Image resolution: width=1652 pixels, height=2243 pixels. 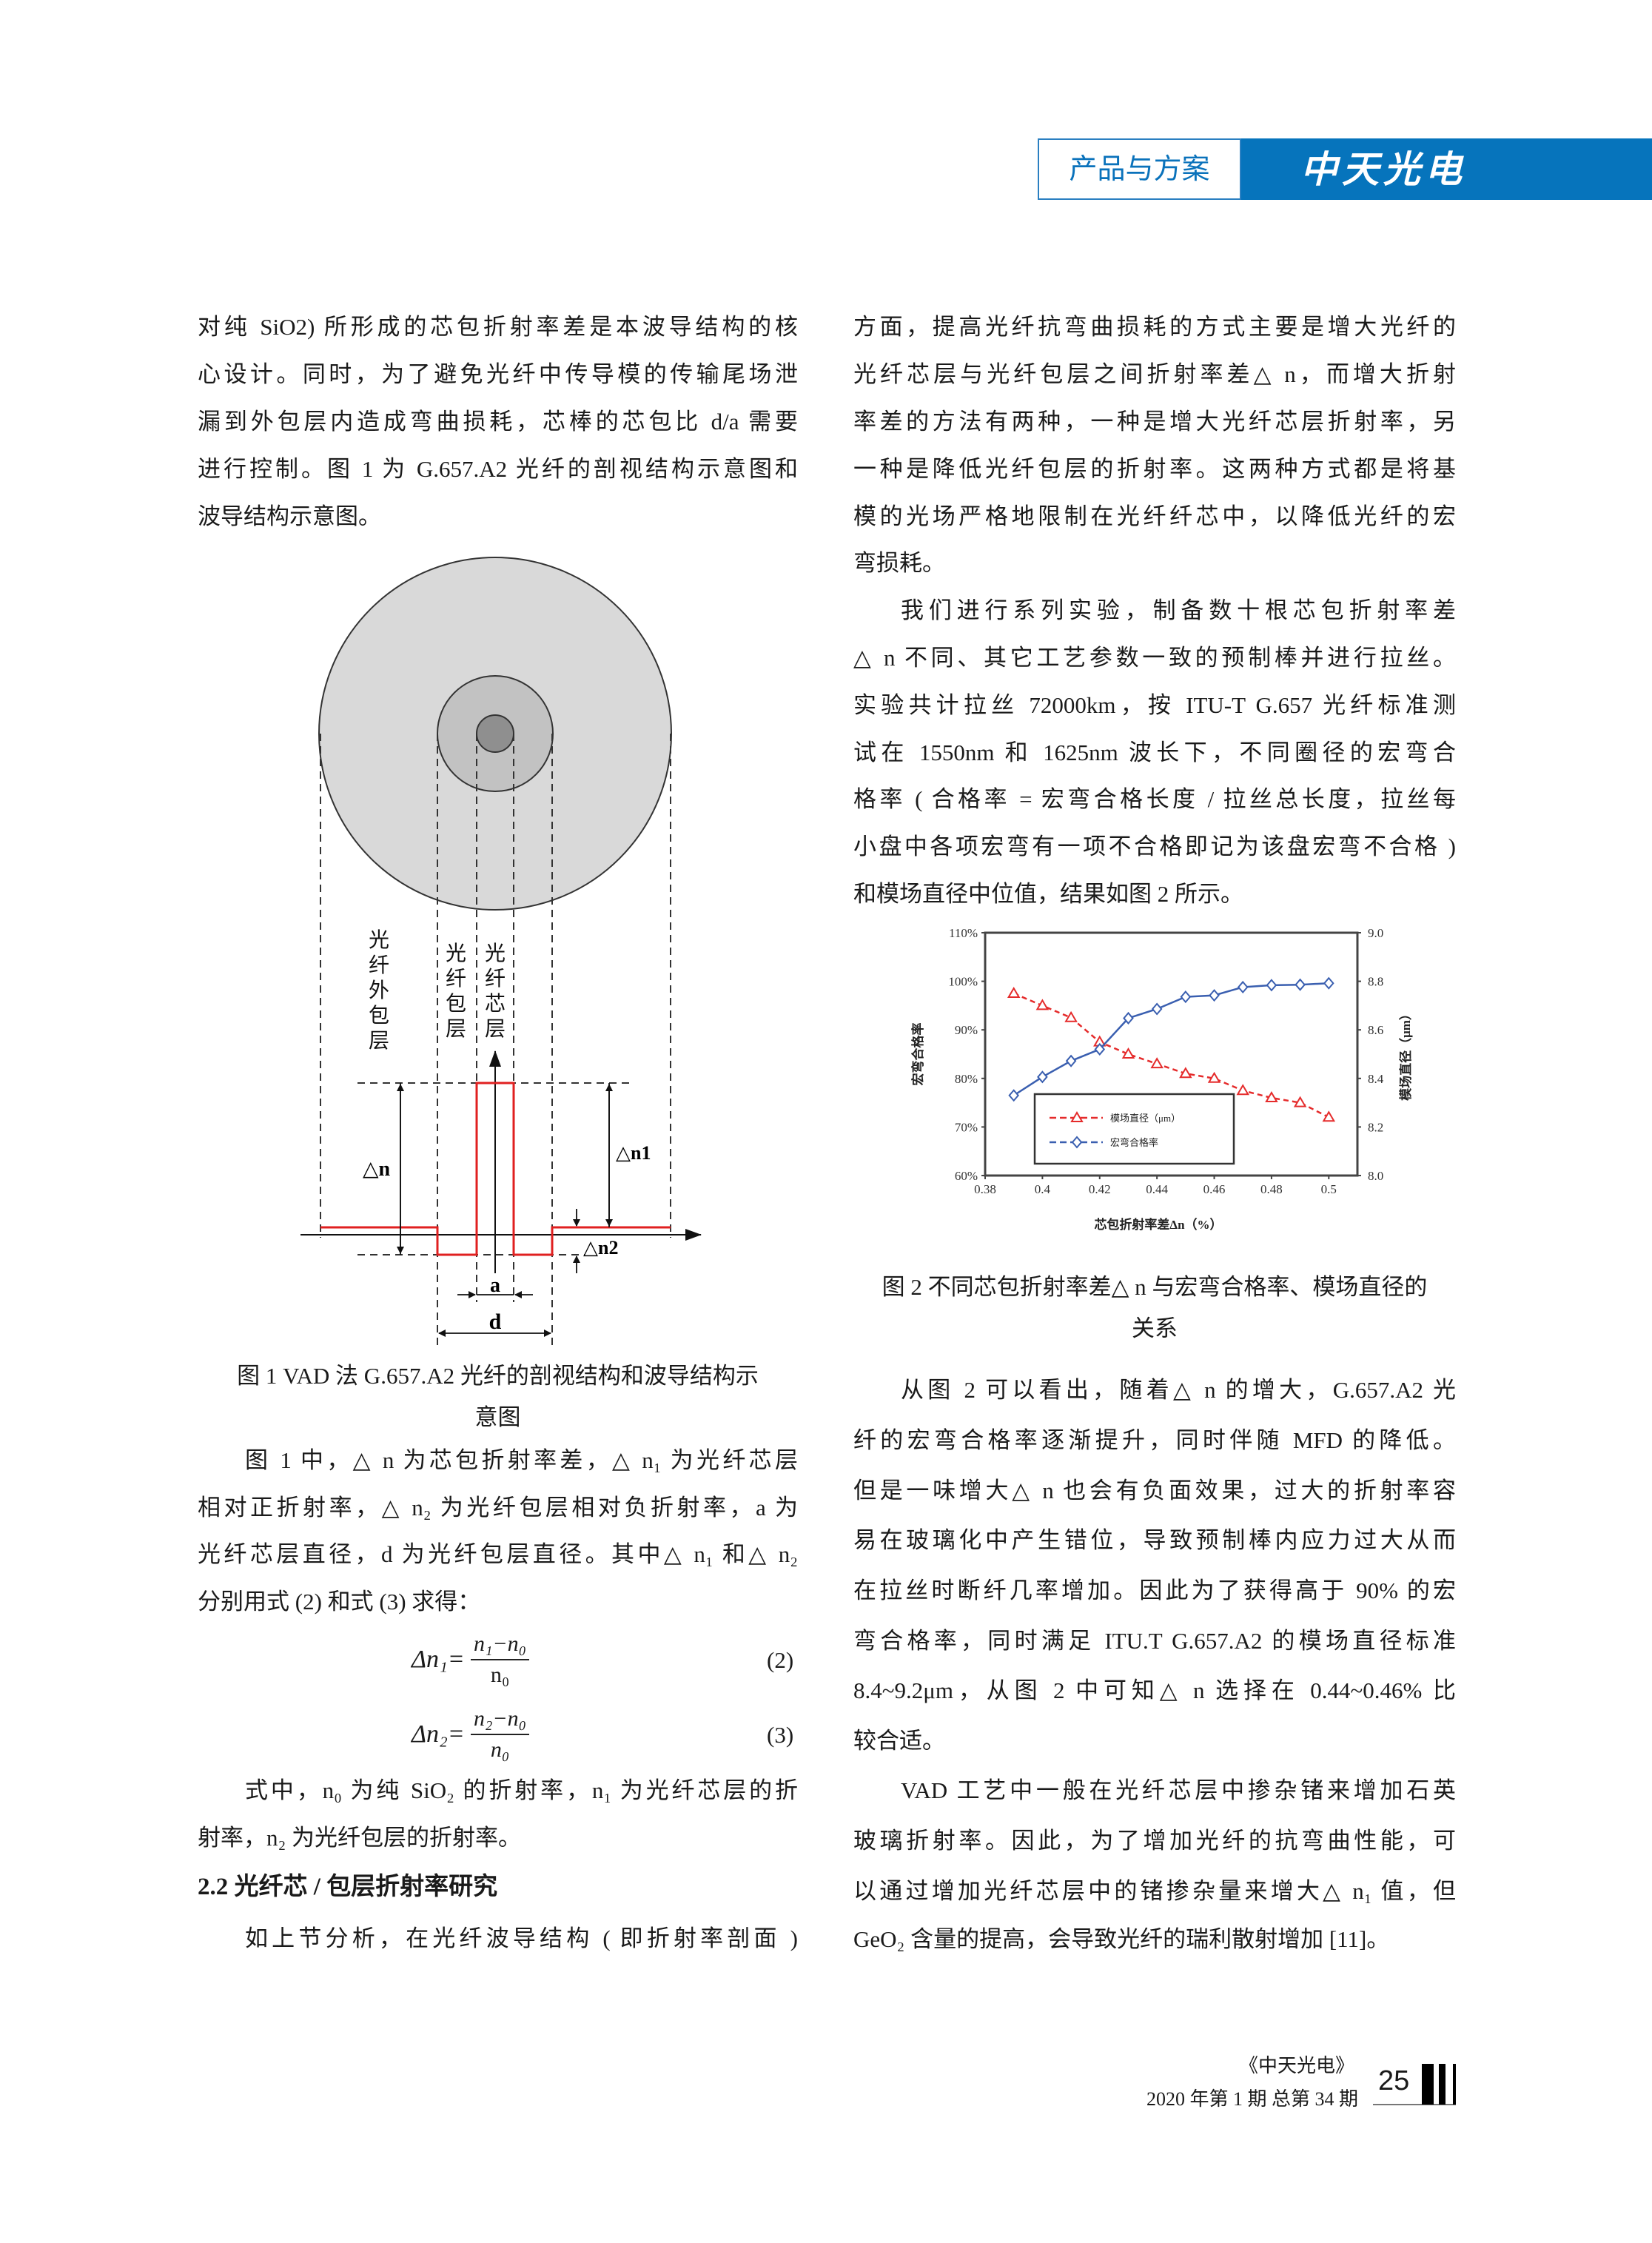 What do you see at coordinates (966, 1127) in the screenshot?
I see `y-left-tick-label: 70%` at bounding box center [966, 1127].